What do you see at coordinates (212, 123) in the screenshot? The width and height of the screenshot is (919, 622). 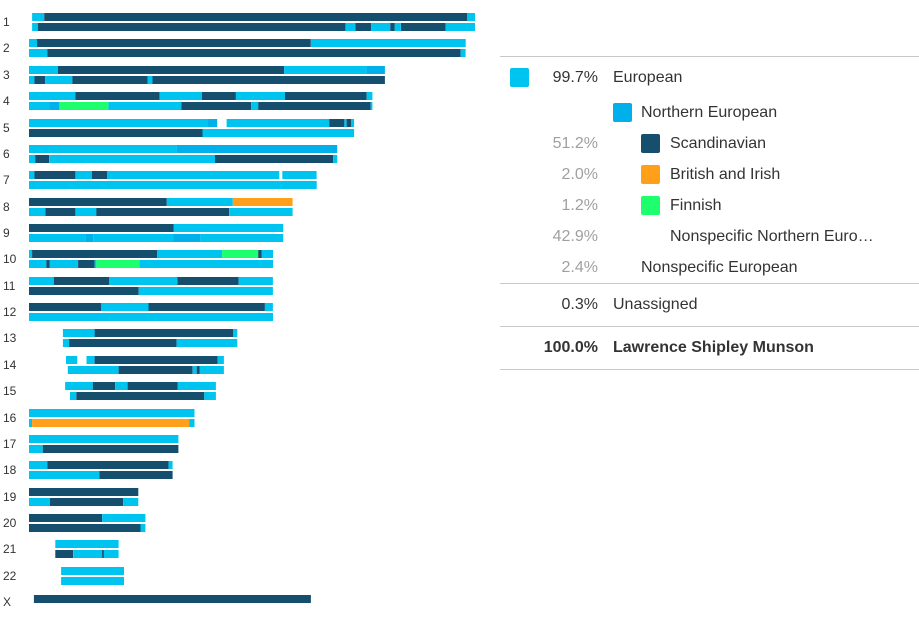 I see `chromosome-5-segment-northern-european` at bounding box center [212, 123].